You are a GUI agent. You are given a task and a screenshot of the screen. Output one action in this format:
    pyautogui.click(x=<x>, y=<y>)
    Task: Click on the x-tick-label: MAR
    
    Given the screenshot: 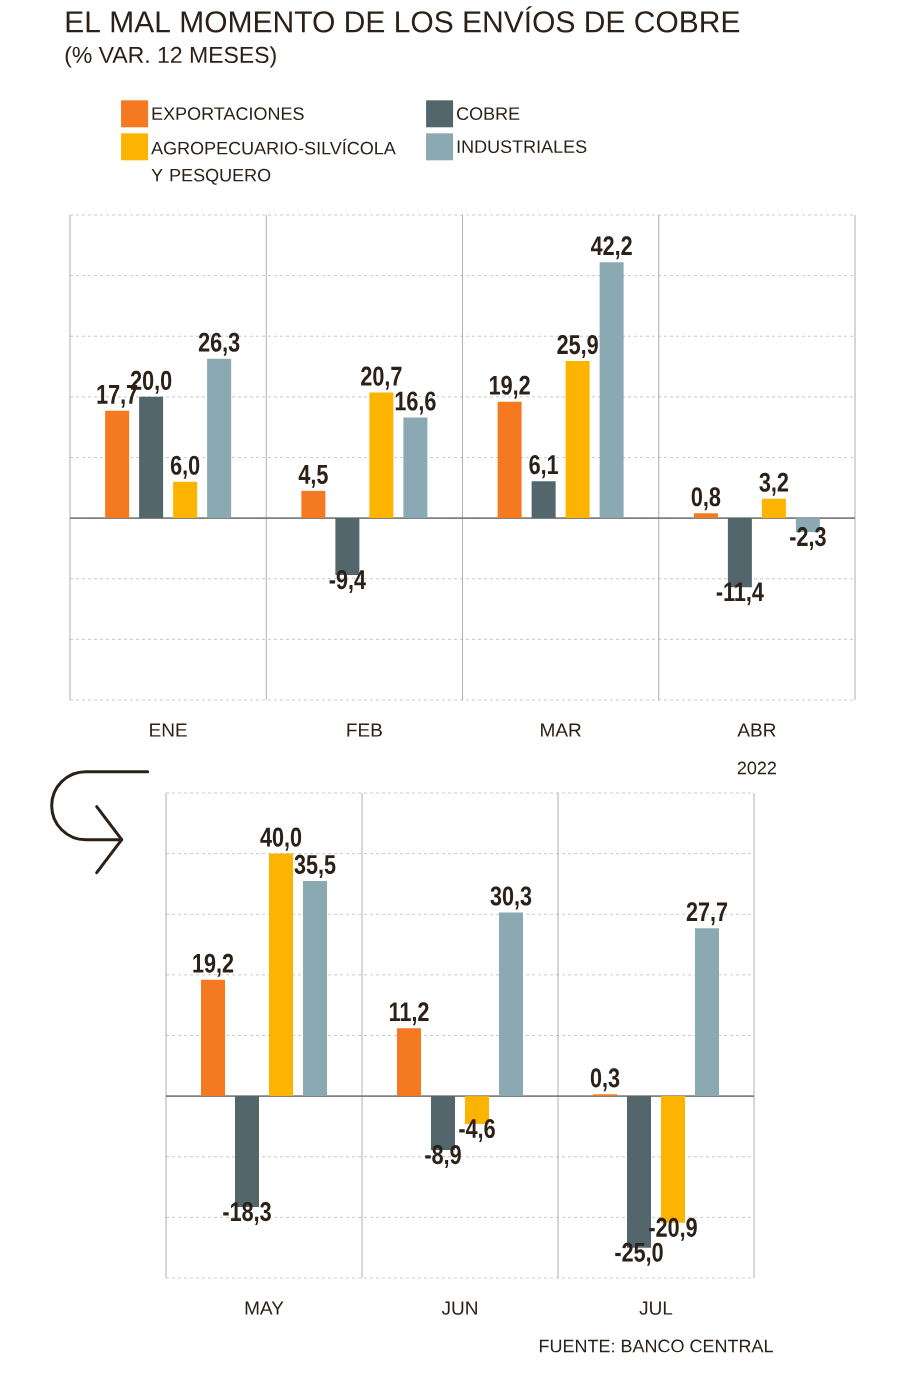 What is the action you would take?
    pyautogui.click(x=561, y=730)
    